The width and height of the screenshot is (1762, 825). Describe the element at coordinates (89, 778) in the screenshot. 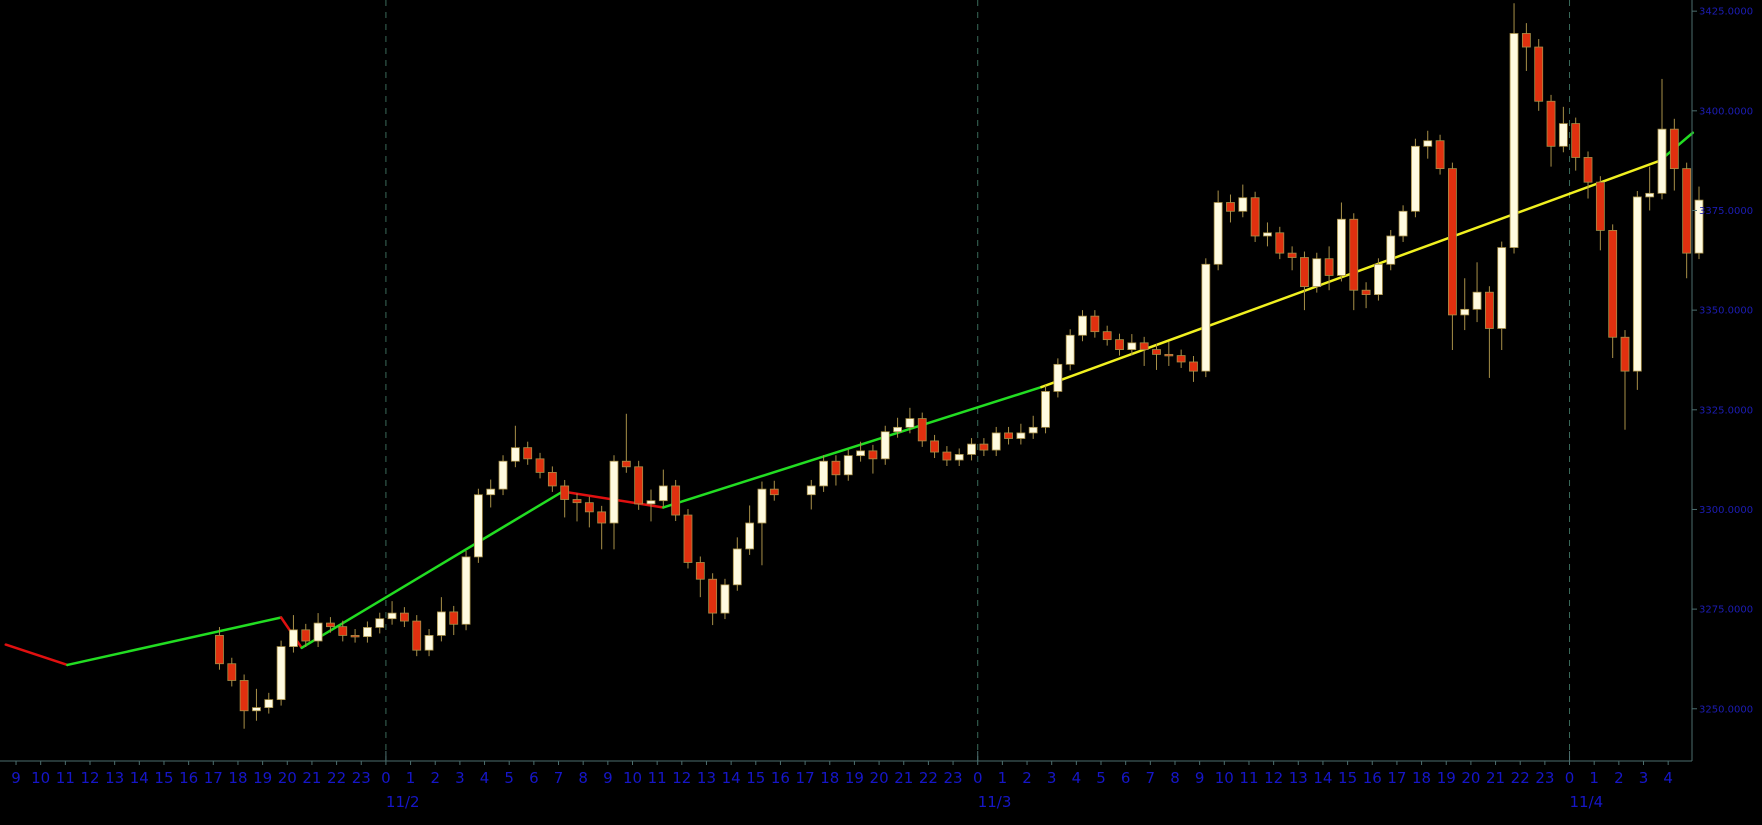

I see `hour-tick-label: 12` at that location.